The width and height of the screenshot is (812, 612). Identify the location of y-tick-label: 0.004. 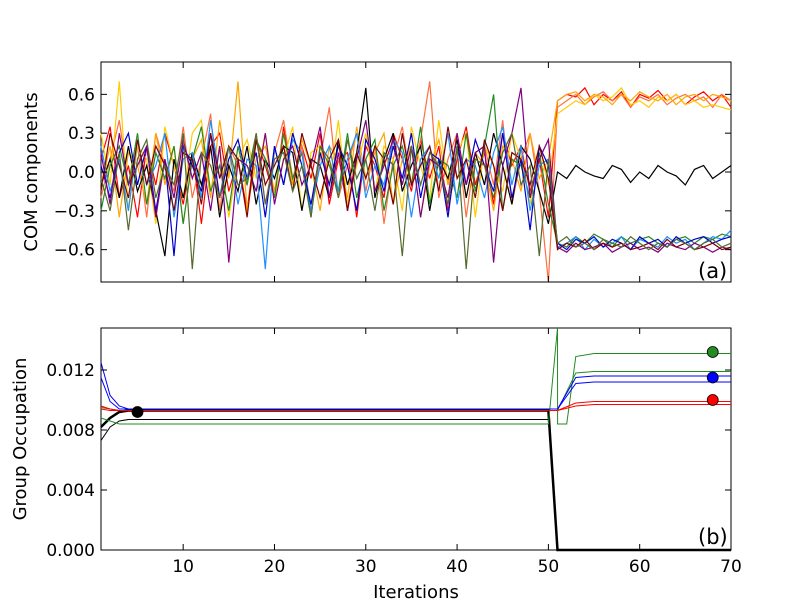
(70, 491).